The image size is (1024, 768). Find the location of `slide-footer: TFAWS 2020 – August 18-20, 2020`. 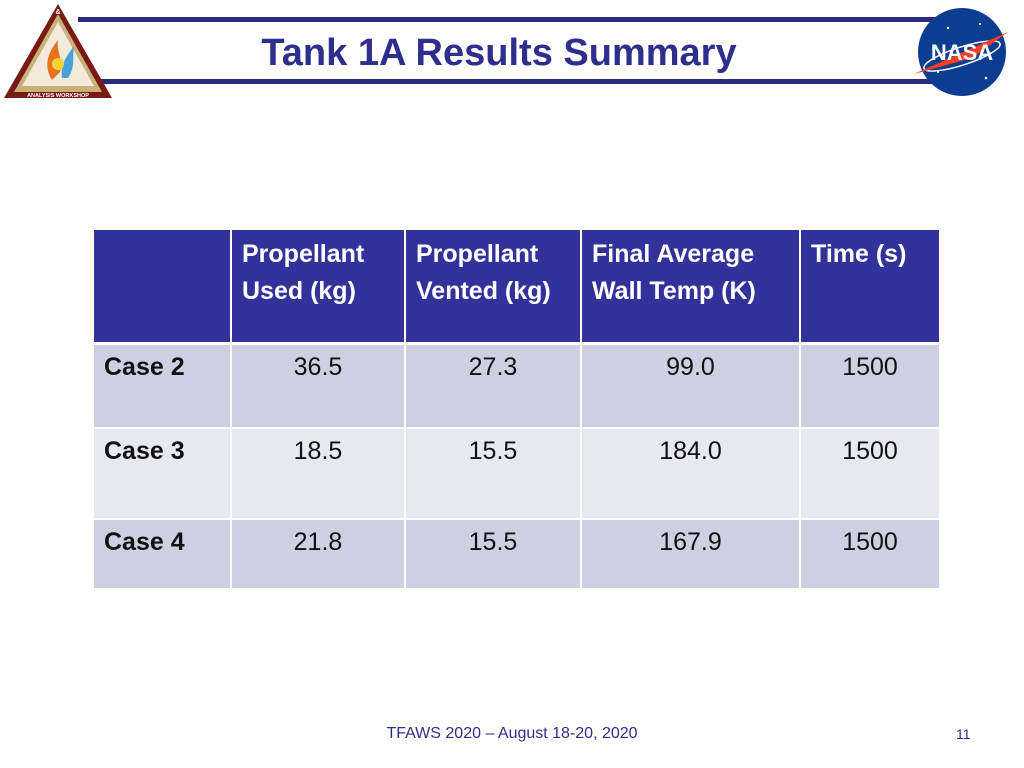

slide-footer: TFAWS 2020 – August 18-20, 2020 is located at coordinates (512, 734).